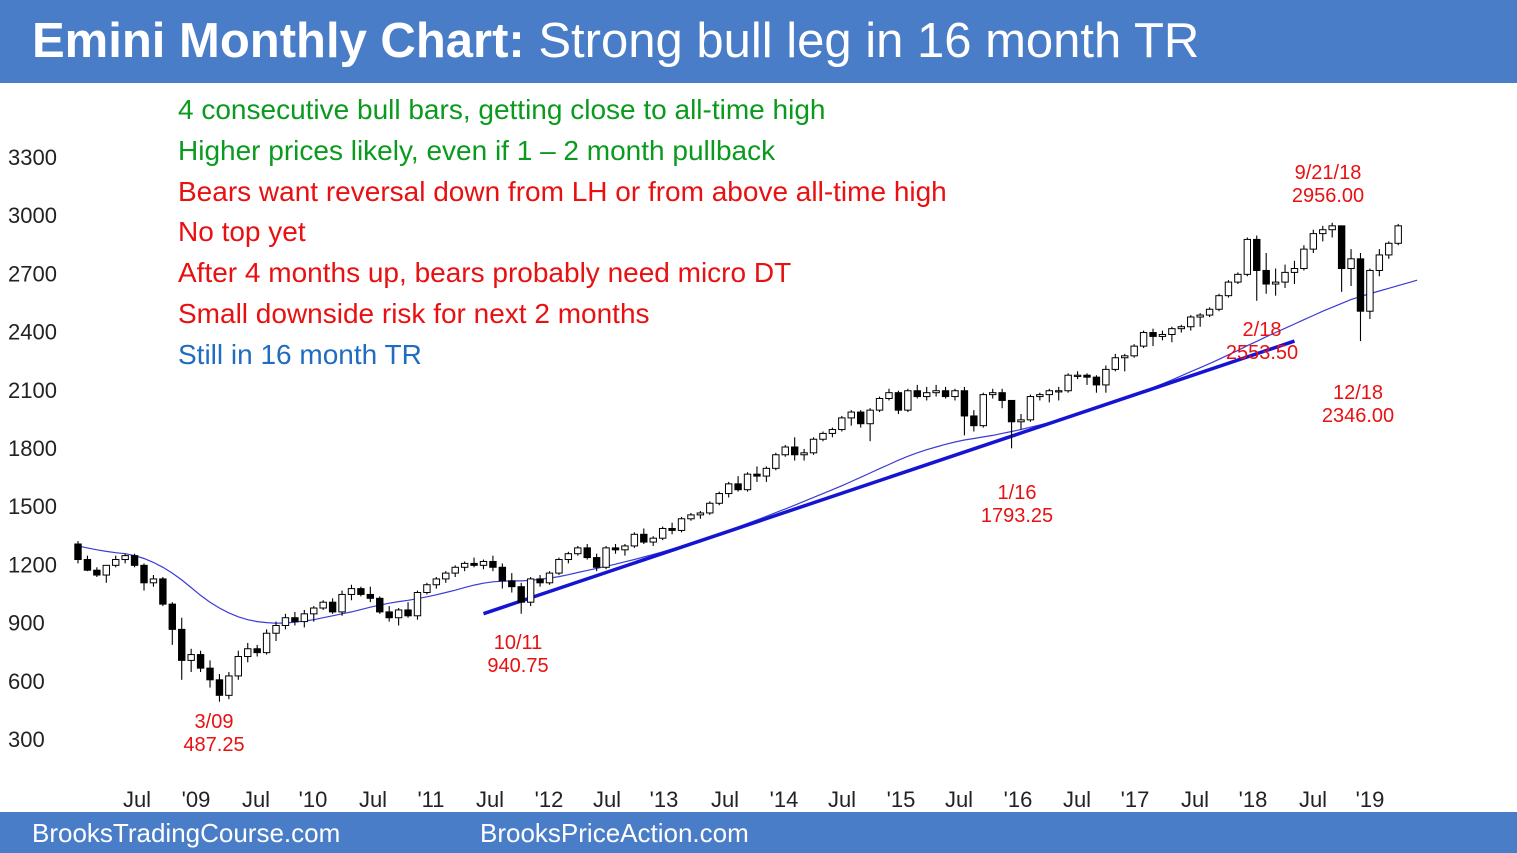 The height and width of the screenshot is (853, 1517). What do you see at coordinates (614, 833) in the screenshot?
I see `footer-right-link: BrooksPriceAction.com` at bounding box center [614, 833].